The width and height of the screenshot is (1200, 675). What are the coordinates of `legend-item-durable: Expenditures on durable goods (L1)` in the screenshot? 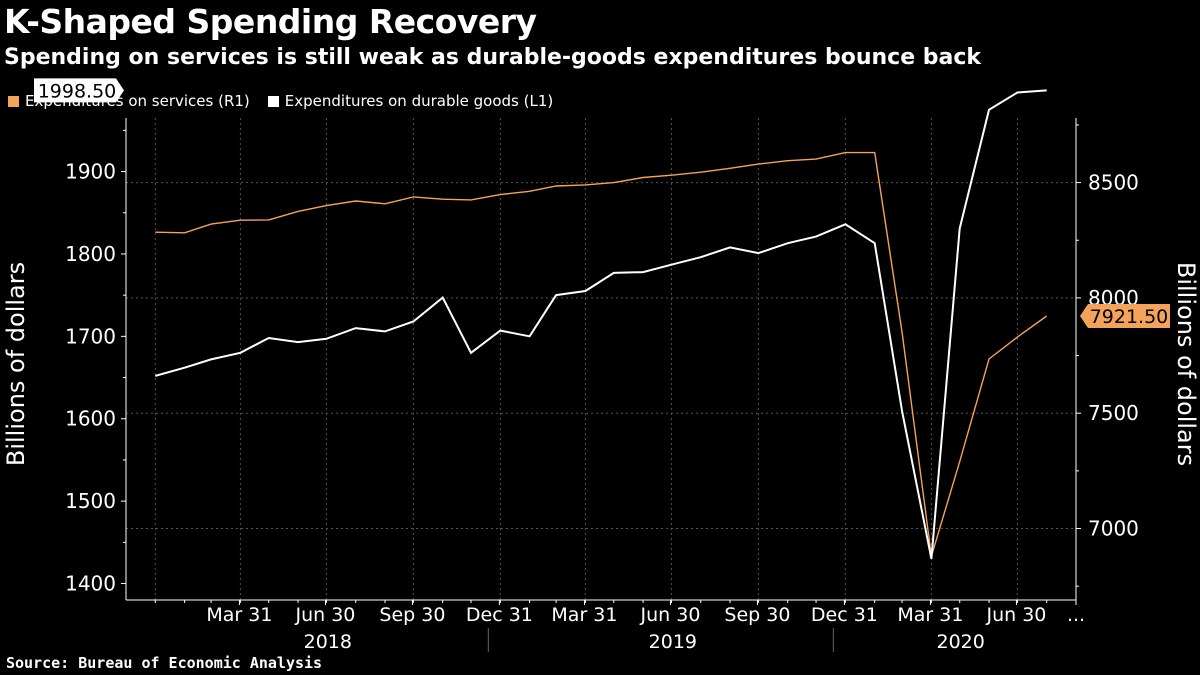 It's located at (410, 101).